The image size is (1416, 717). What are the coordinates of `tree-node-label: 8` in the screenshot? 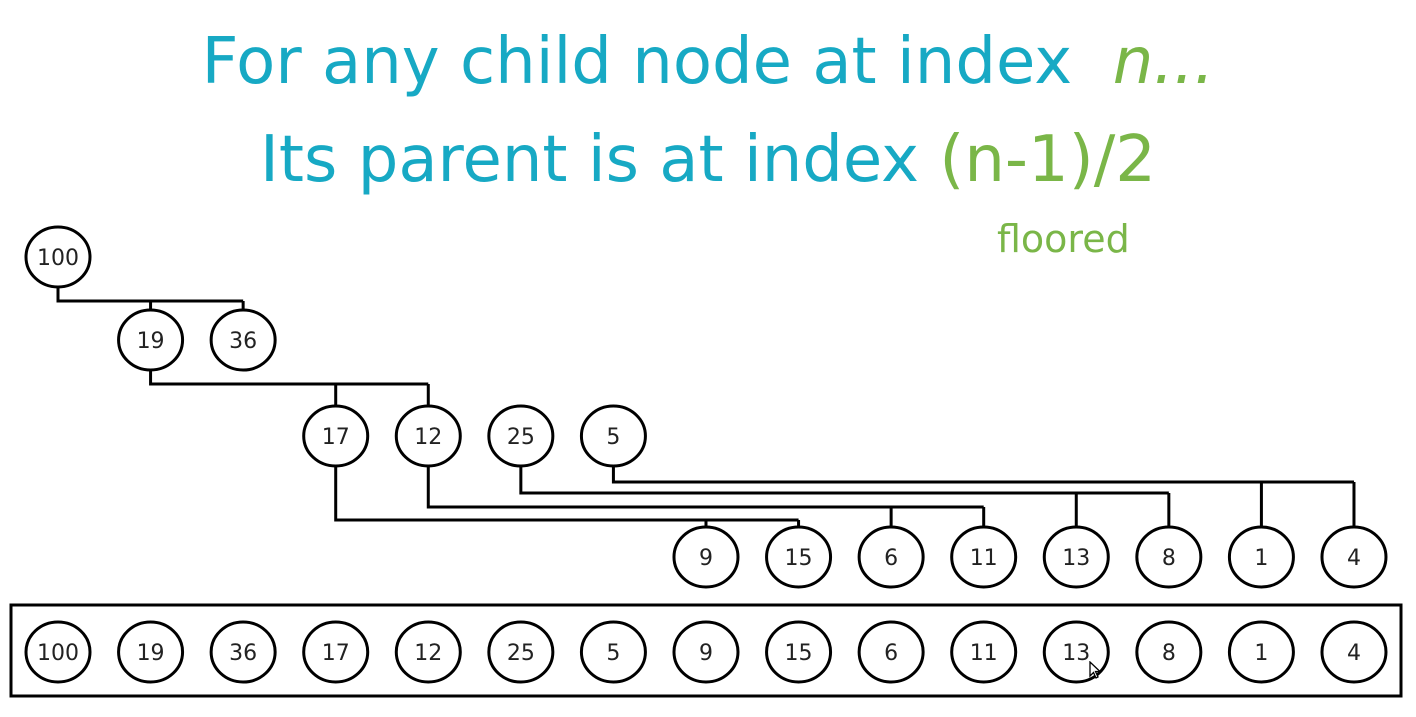 It's located at (1169, 558).